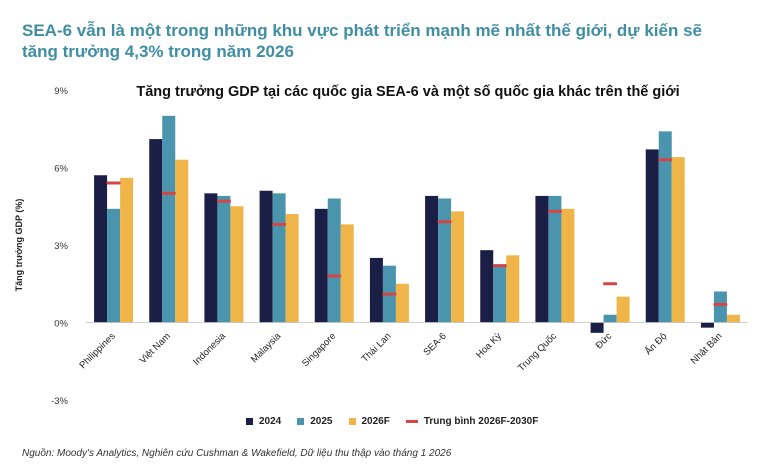  I want to click on x-tick-label: Singapore, so click(319, 350).